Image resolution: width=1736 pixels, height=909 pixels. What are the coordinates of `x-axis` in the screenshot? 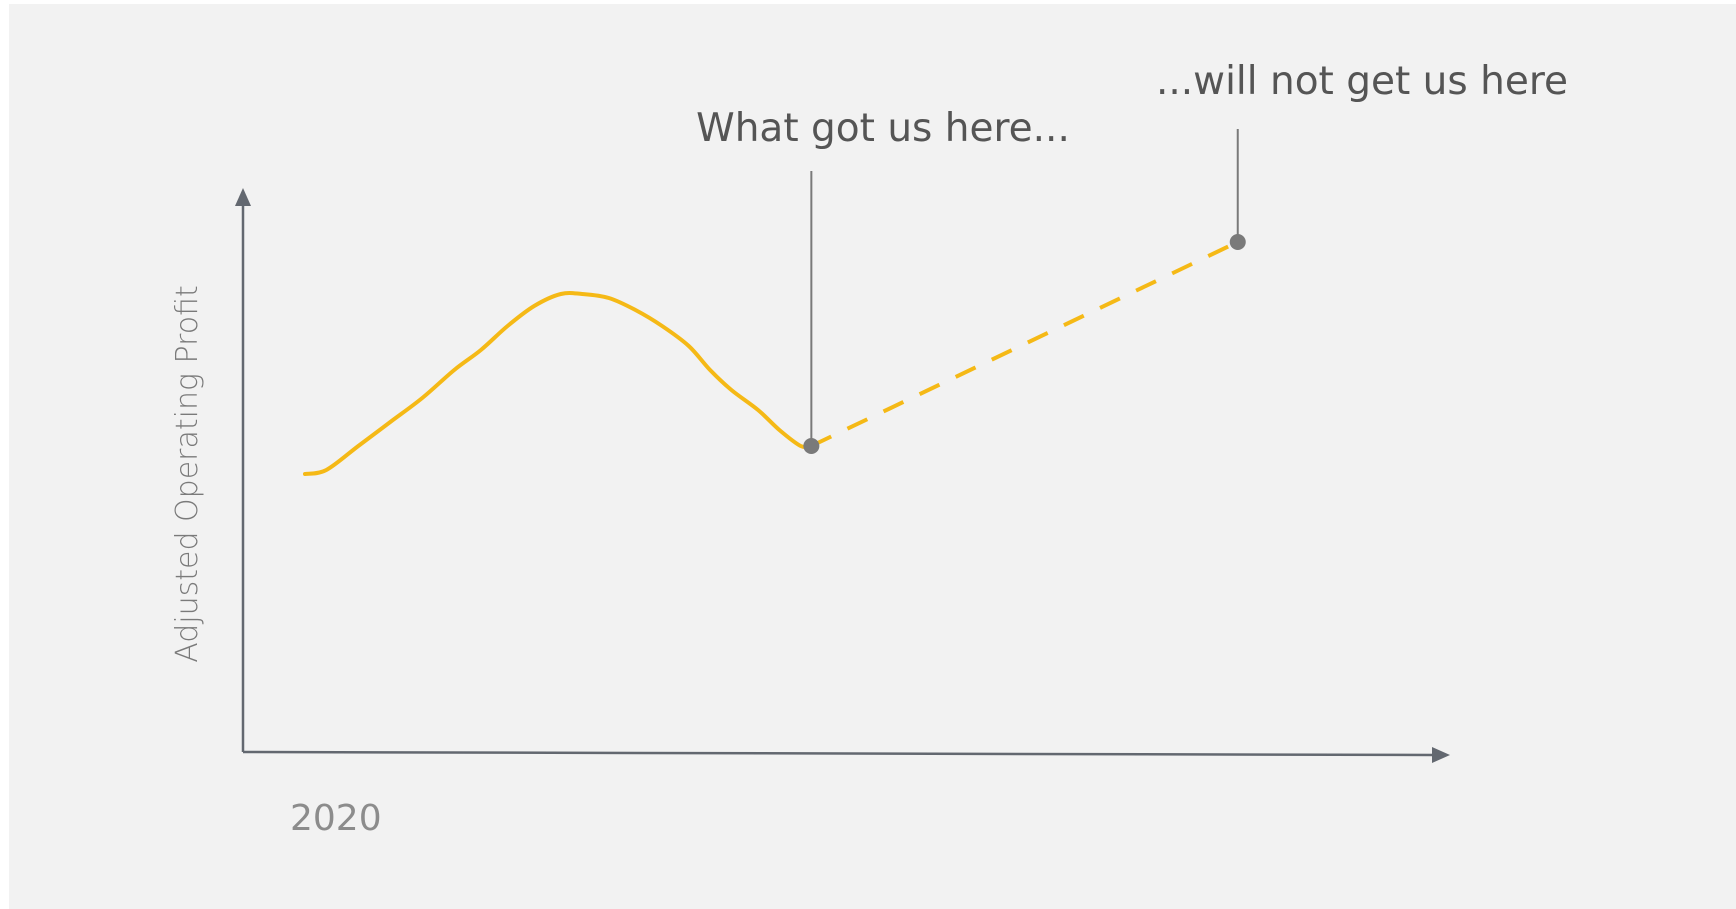 It's located at (846, 755).